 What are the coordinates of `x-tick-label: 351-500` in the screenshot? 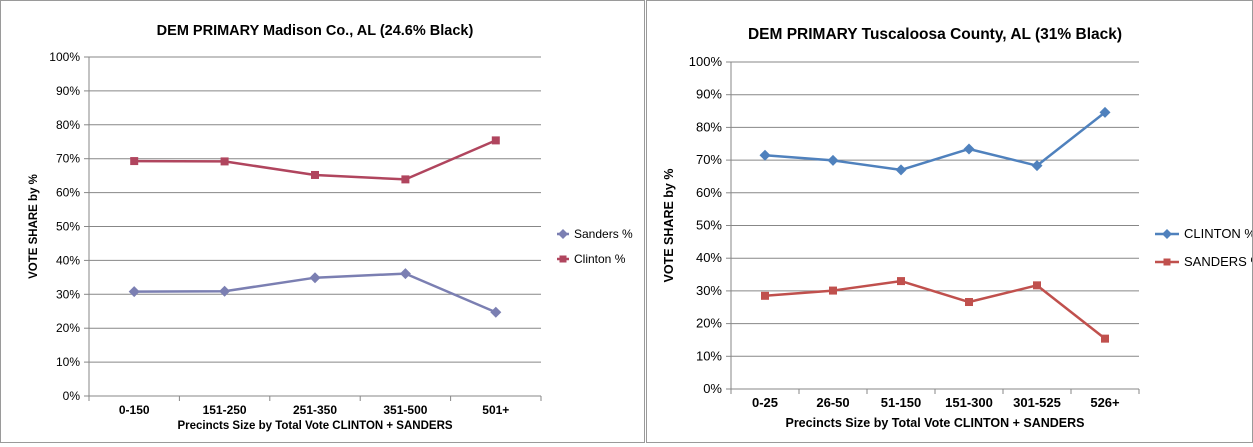 It's located at (405, 410).